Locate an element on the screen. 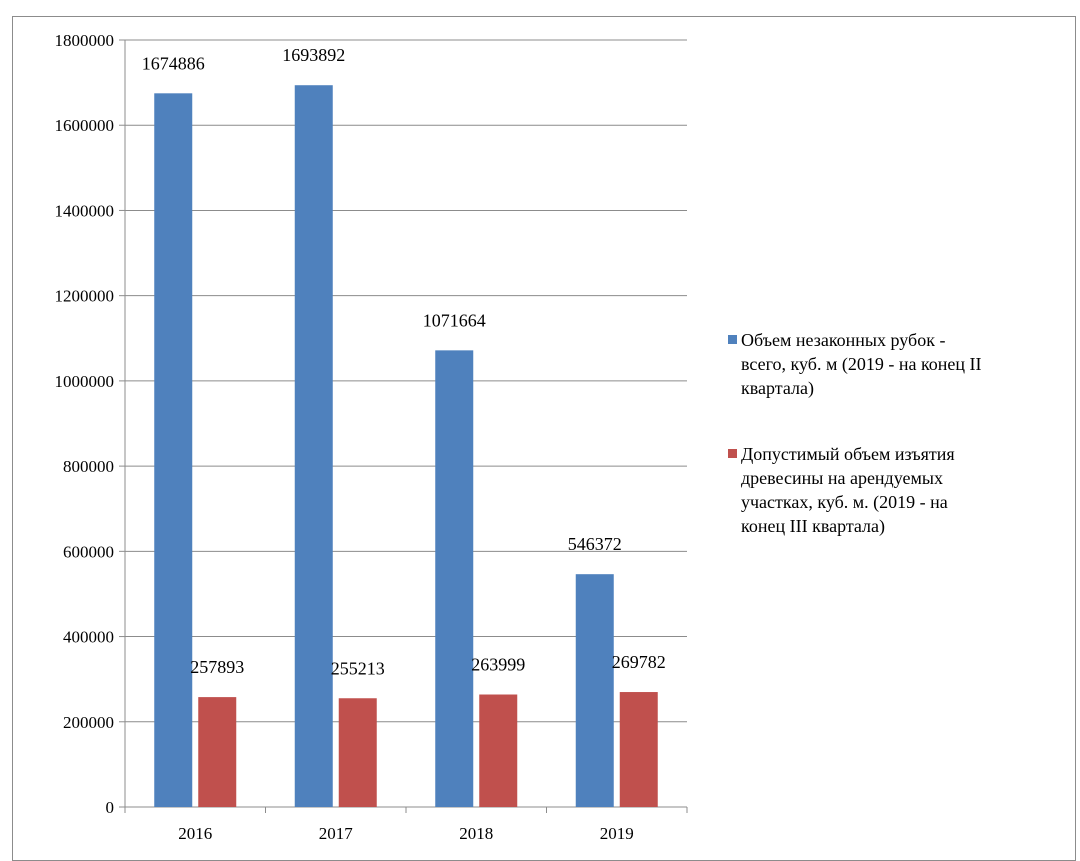  y-tick-label: 600000 is located at coordinates (88, 551).